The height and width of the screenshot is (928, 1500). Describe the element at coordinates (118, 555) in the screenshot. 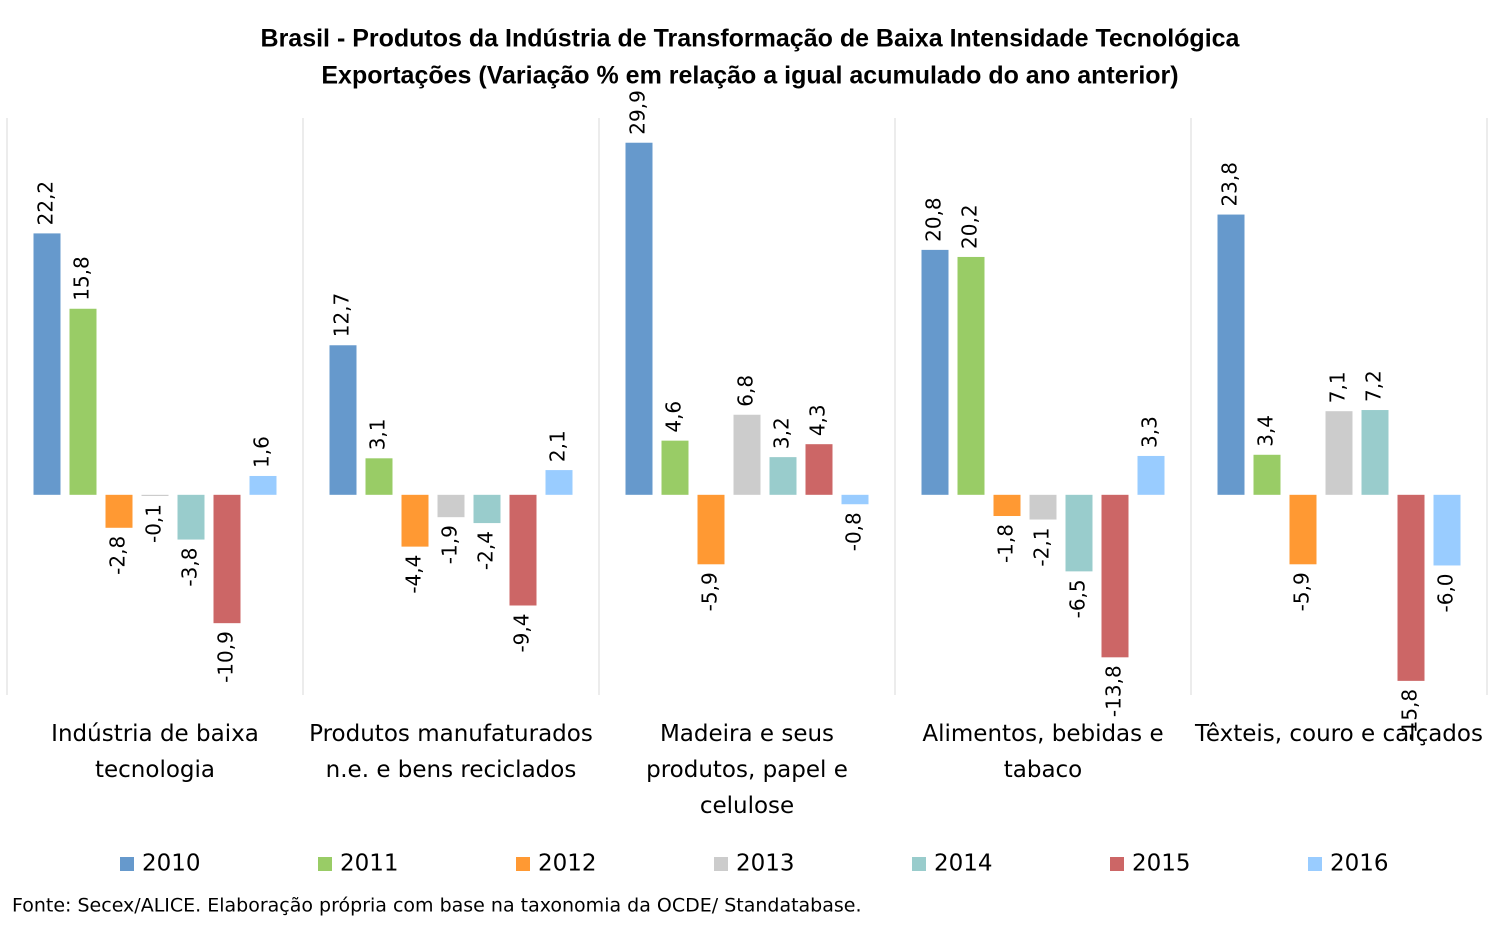

I see `value-label: -2,8` at that location.